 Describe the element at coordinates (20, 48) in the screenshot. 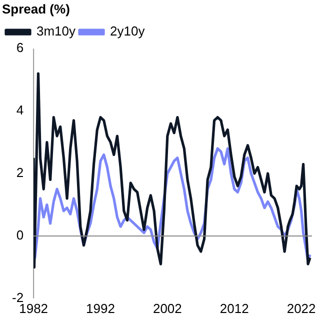

I see `y-tick-label: 6` at that location.